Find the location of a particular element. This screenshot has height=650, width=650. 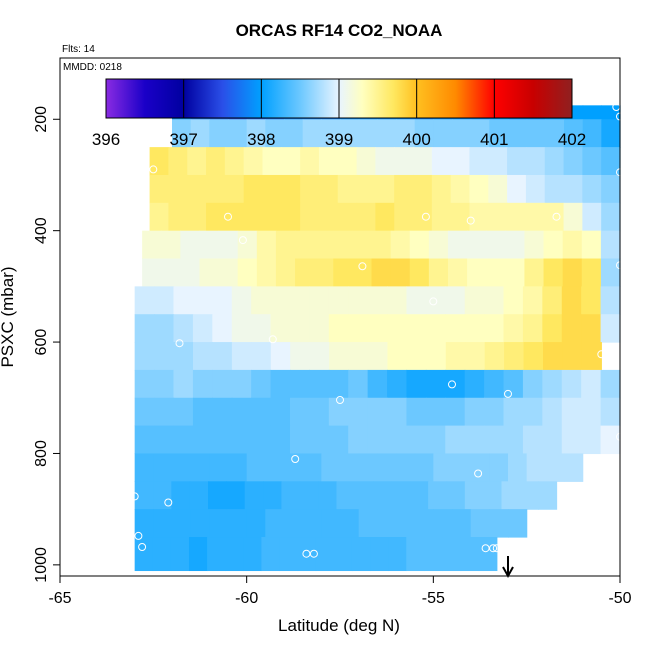

colorbar-tick-label: 401 is located at coordinates (494, 139).